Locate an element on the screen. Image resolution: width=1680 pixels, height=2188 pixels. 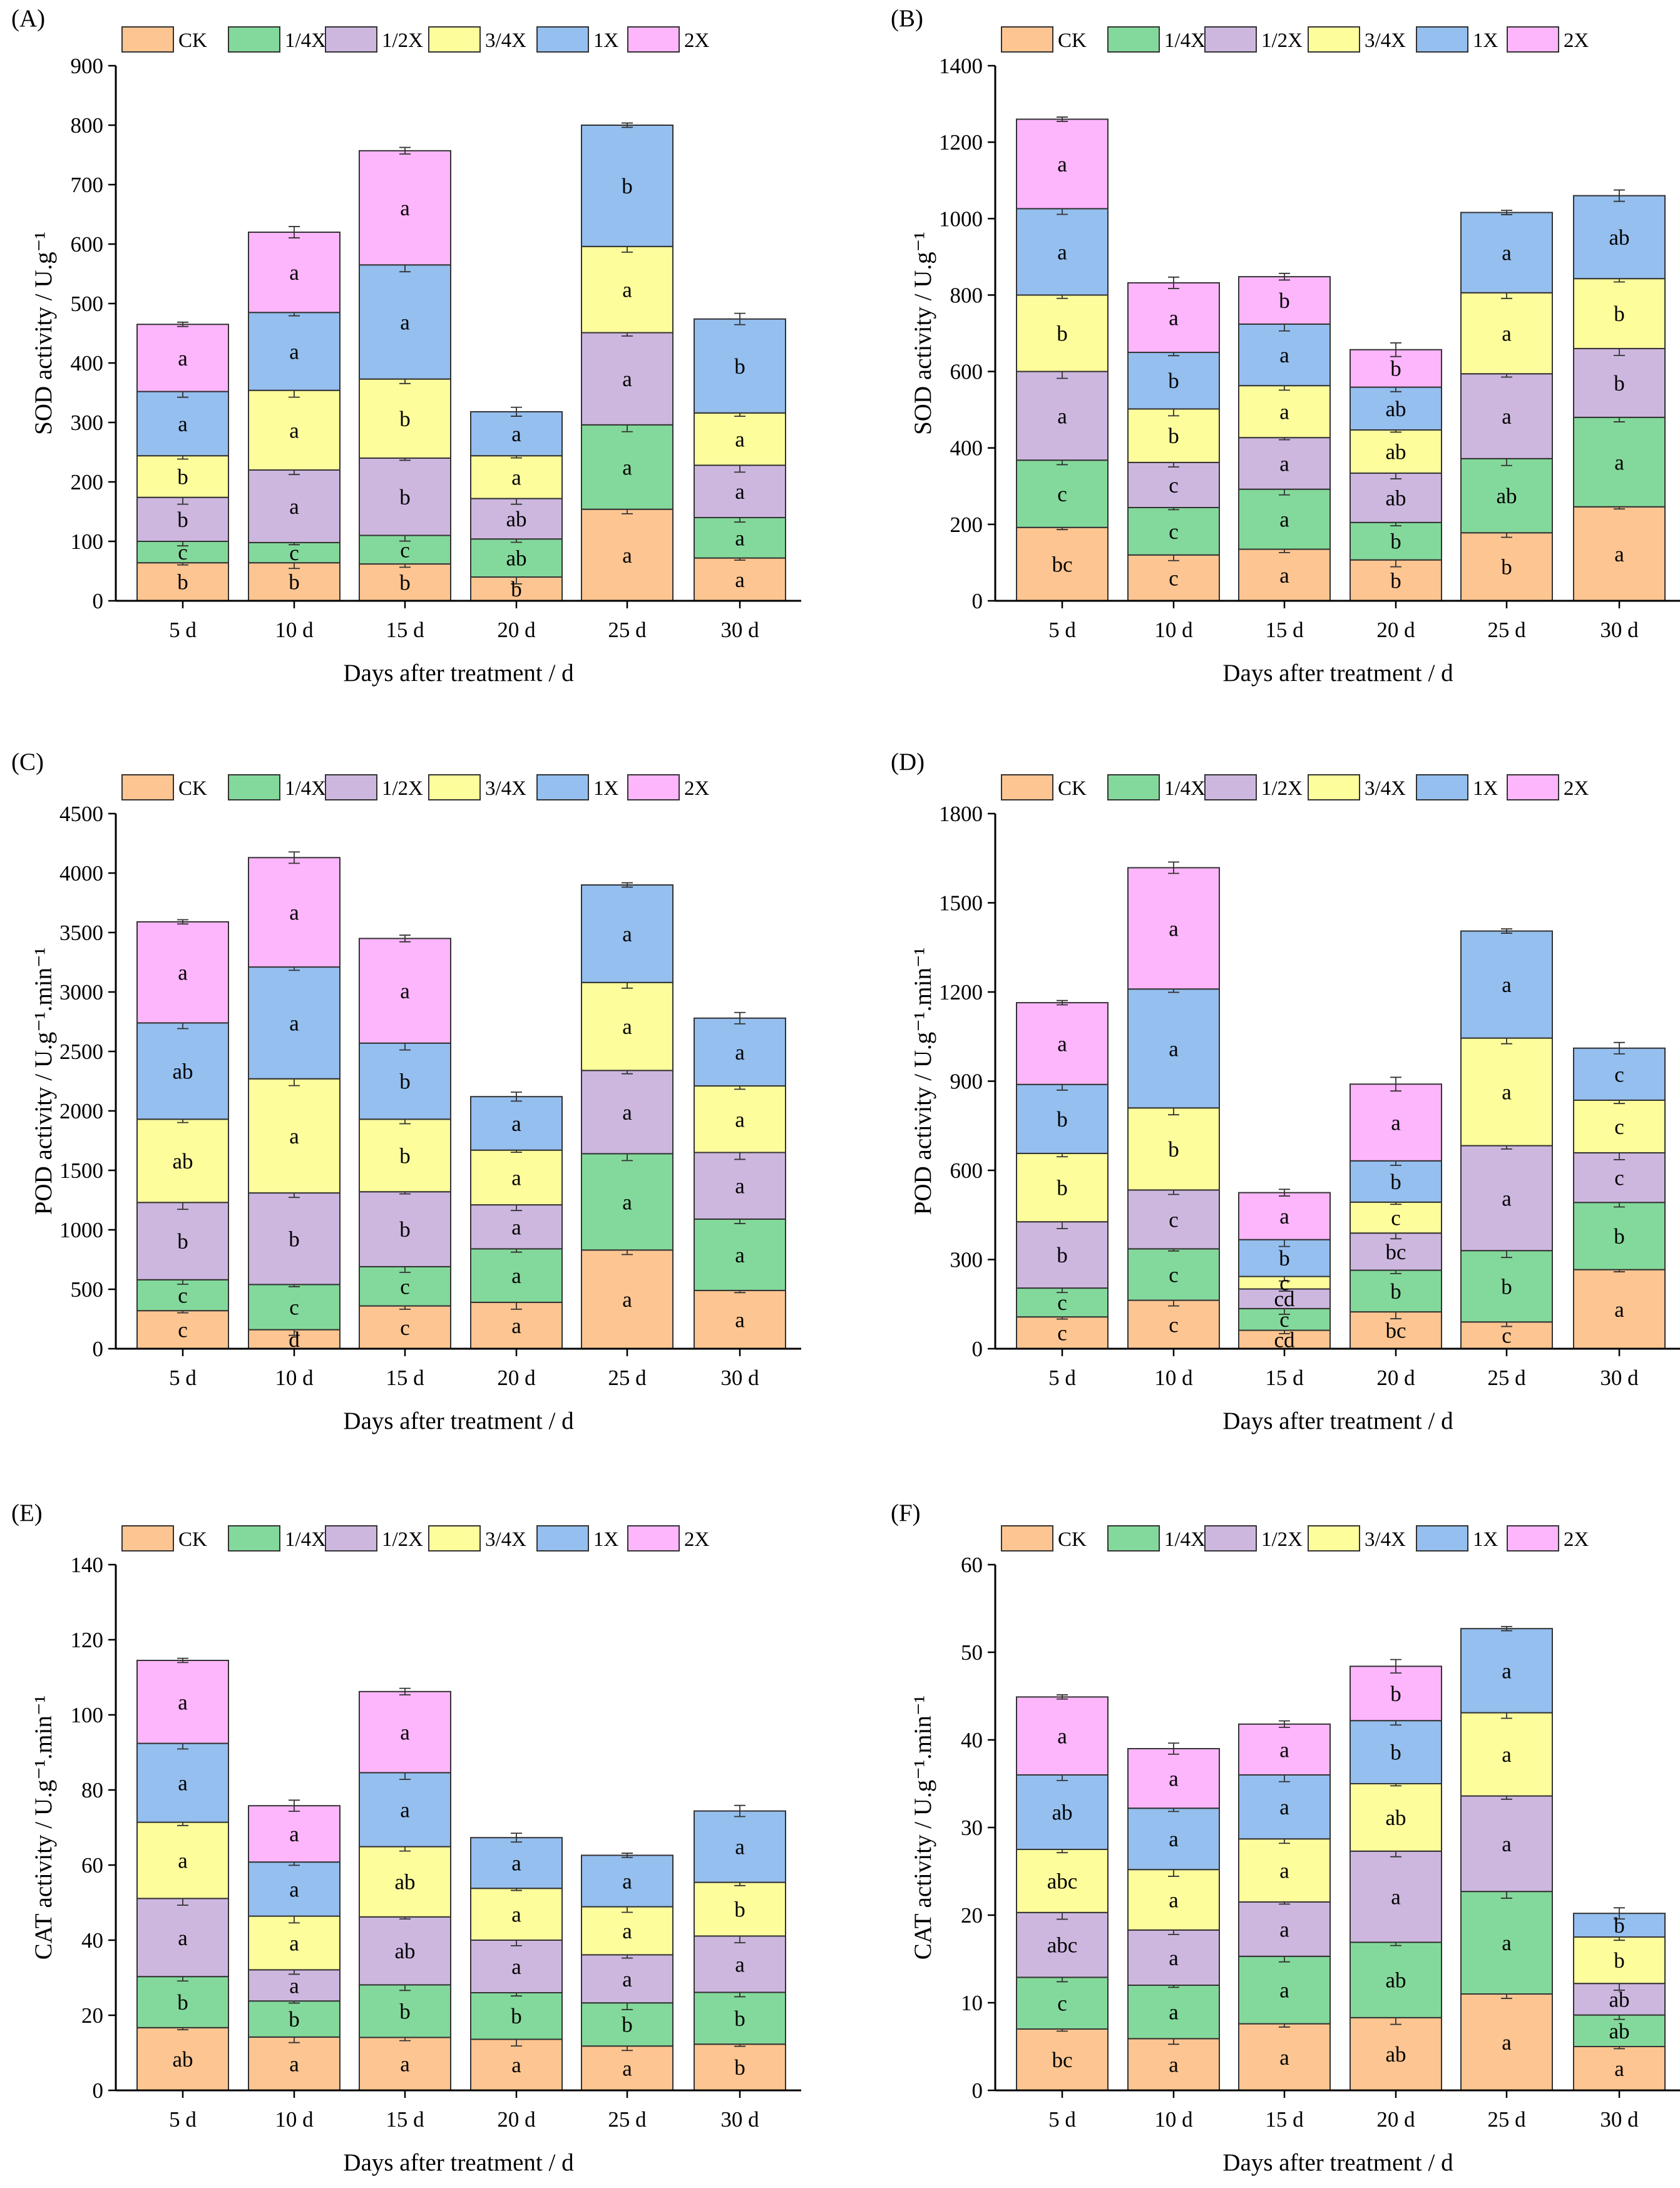
x-axis-title: Days after treatment / d is located at coordinates (1337, 1421).